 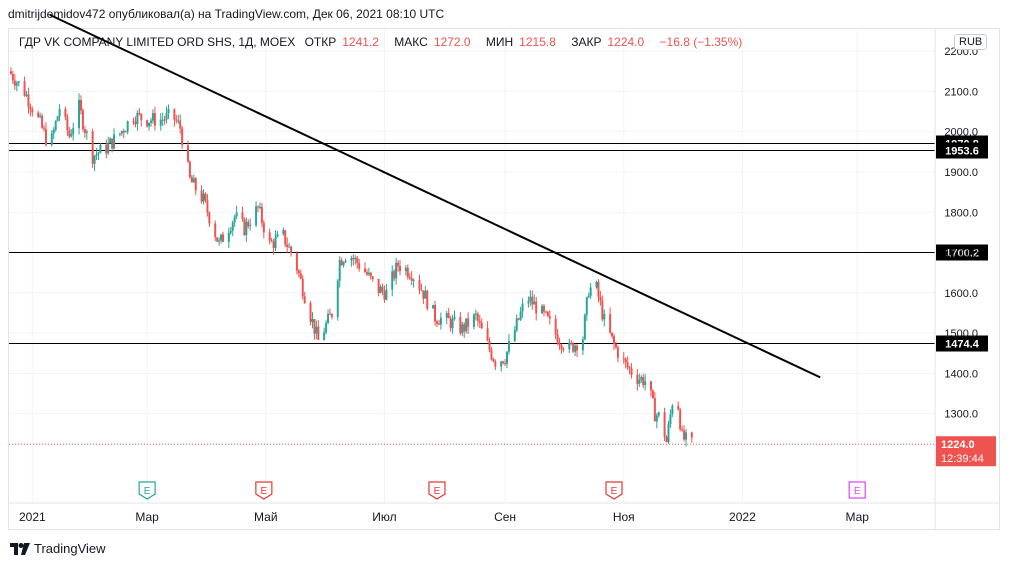 I want to click on earnings-marker-label: E, so click(x=857, y=491).